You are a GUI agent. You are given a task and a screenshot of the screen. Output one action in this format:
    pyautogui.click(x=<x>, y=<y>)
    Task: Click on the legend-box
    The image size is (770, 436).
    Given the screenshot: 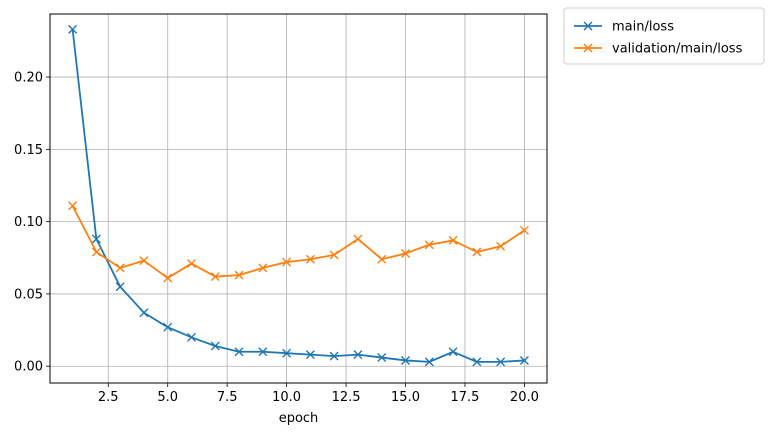 What is the action you would take?
    pyautogui.click(x=664, y=36)
    